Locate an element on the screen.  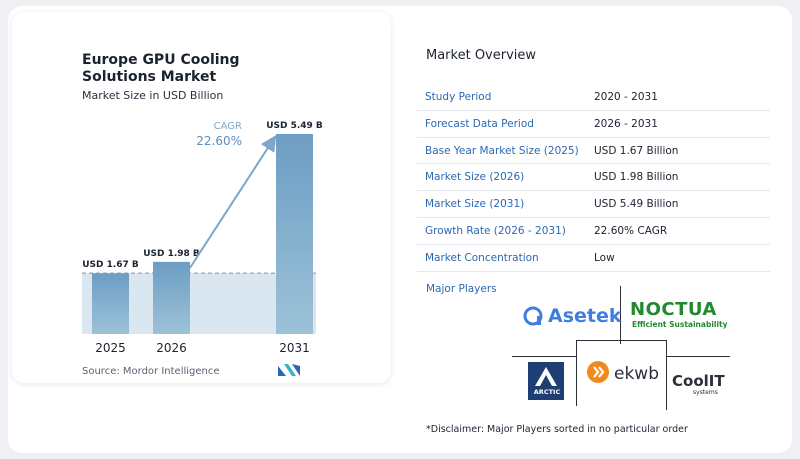
bar-2025 is located at coordinates (110, 303).